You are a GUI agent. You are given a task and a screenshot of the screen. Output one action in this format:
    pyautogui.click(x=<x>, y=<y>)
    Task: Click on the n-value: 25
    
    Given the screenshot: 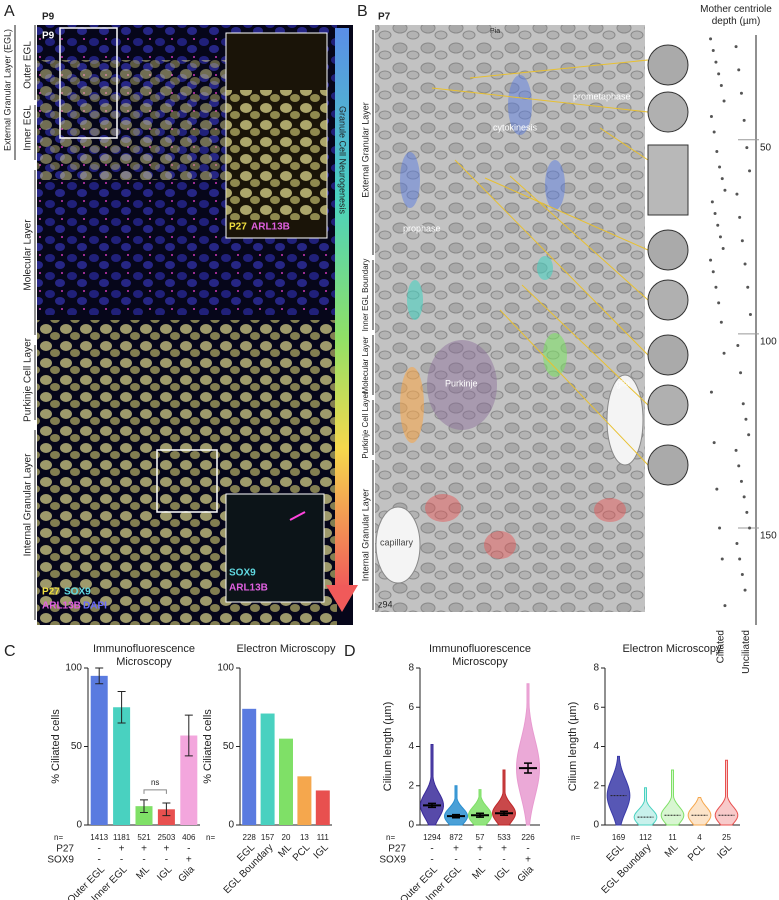 What is the action you would take?
    pyautogui.click(x=726, y=837)
    